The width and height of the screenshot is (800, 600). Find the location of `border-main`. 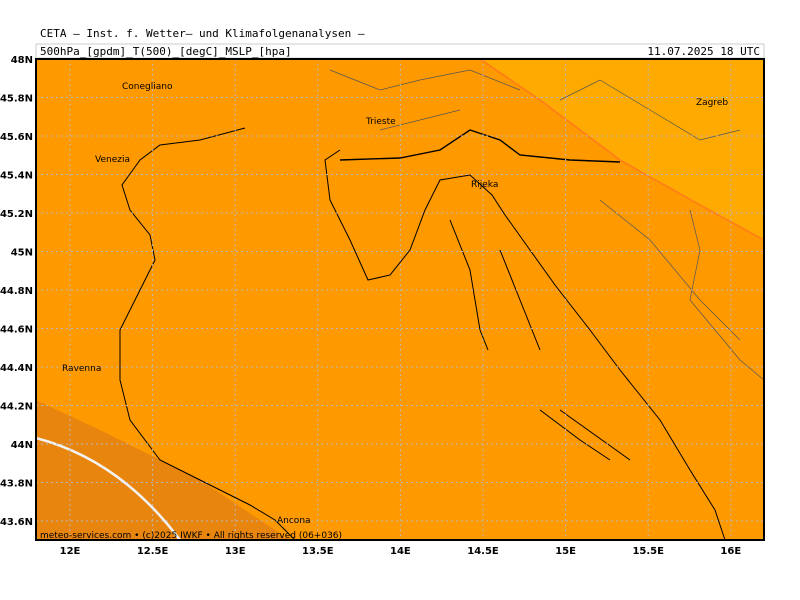

border-main is located at coordinates (480, 146).